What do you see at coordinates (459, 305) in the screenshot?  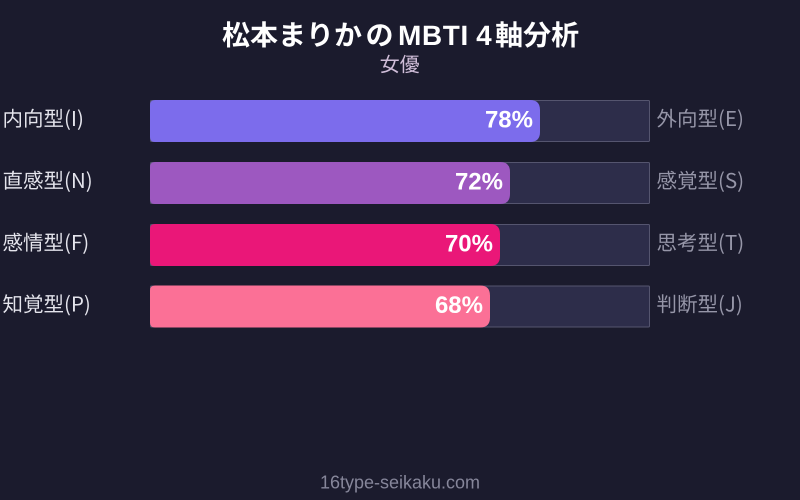 I see `svg-text: 68%` at bounding box center [459, 305].